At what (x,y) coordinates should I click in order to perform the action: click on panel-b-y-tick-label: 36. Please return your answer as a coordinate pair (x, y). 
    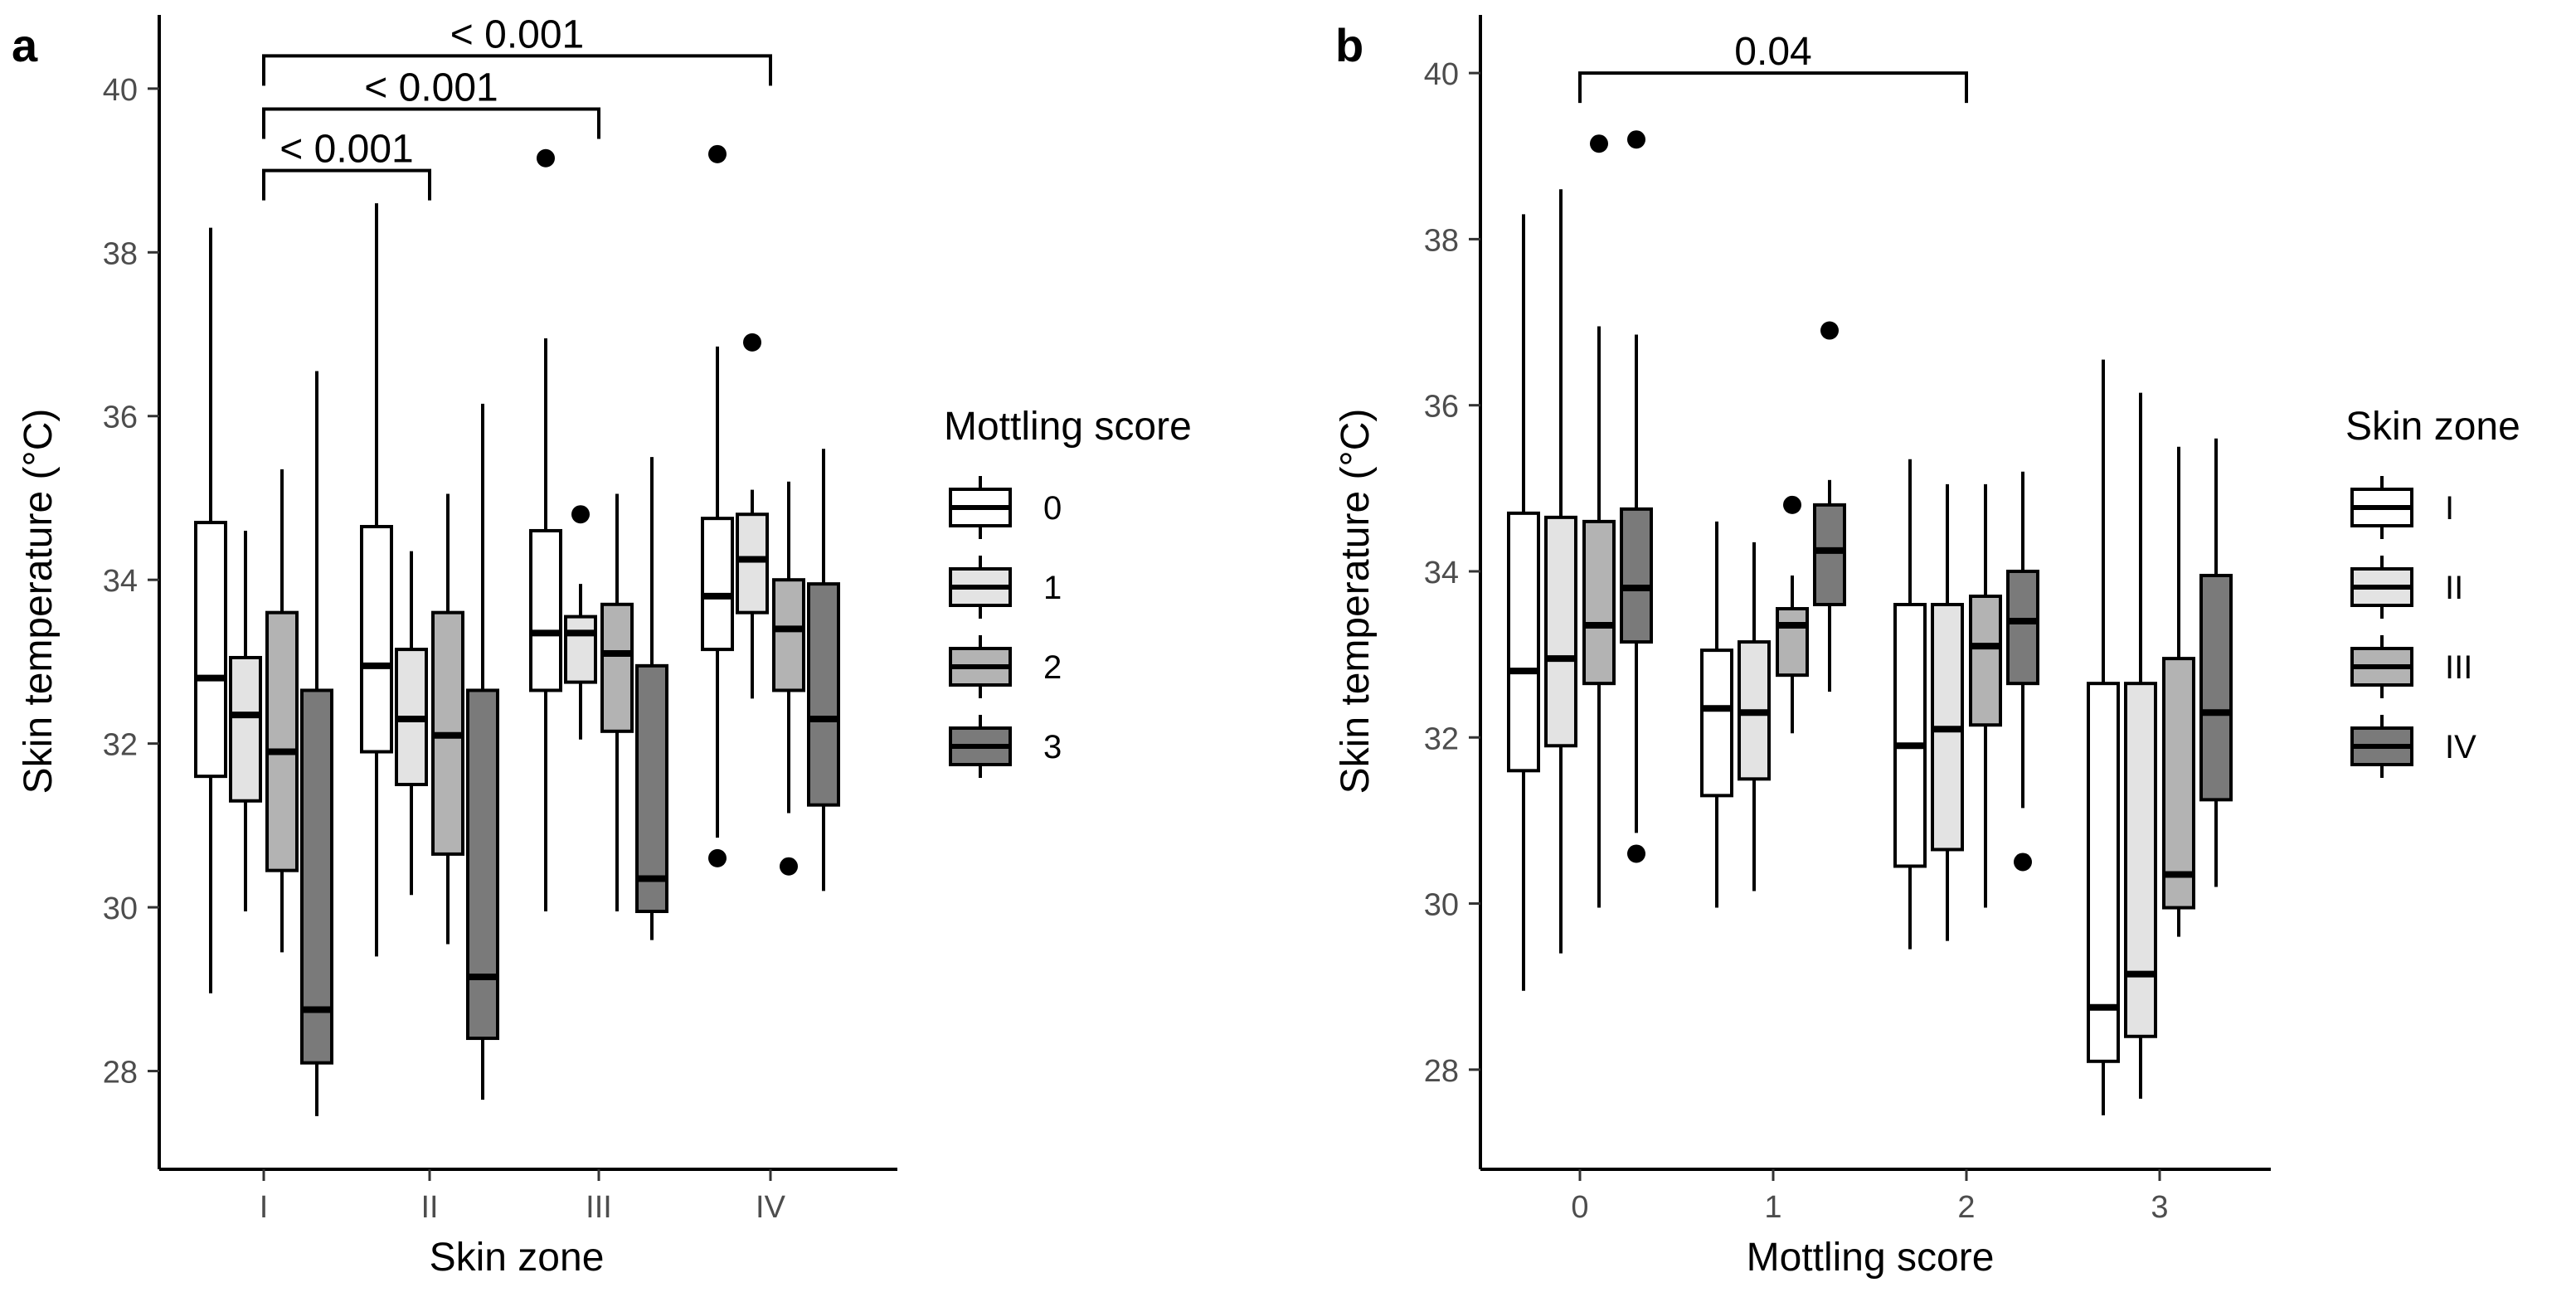
    Looking at the image, I should click on (1441, 407).